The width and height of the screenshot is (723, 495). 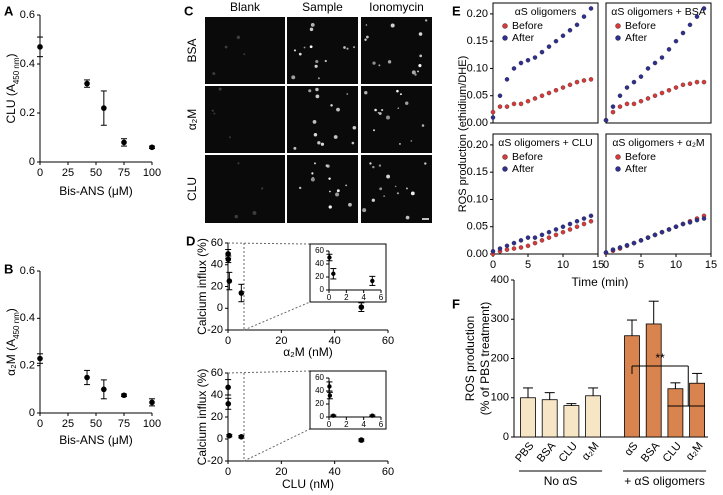 I want to click on inset-frame, so click(x=348, y=273).